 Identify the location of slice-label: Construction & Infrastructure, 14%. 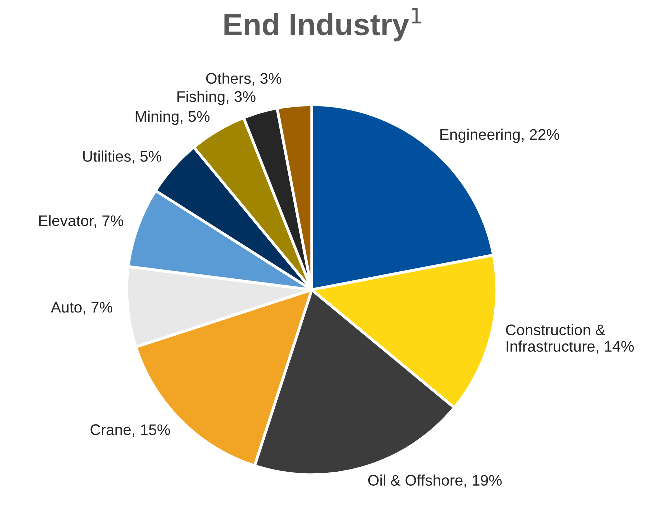
(570, 339).